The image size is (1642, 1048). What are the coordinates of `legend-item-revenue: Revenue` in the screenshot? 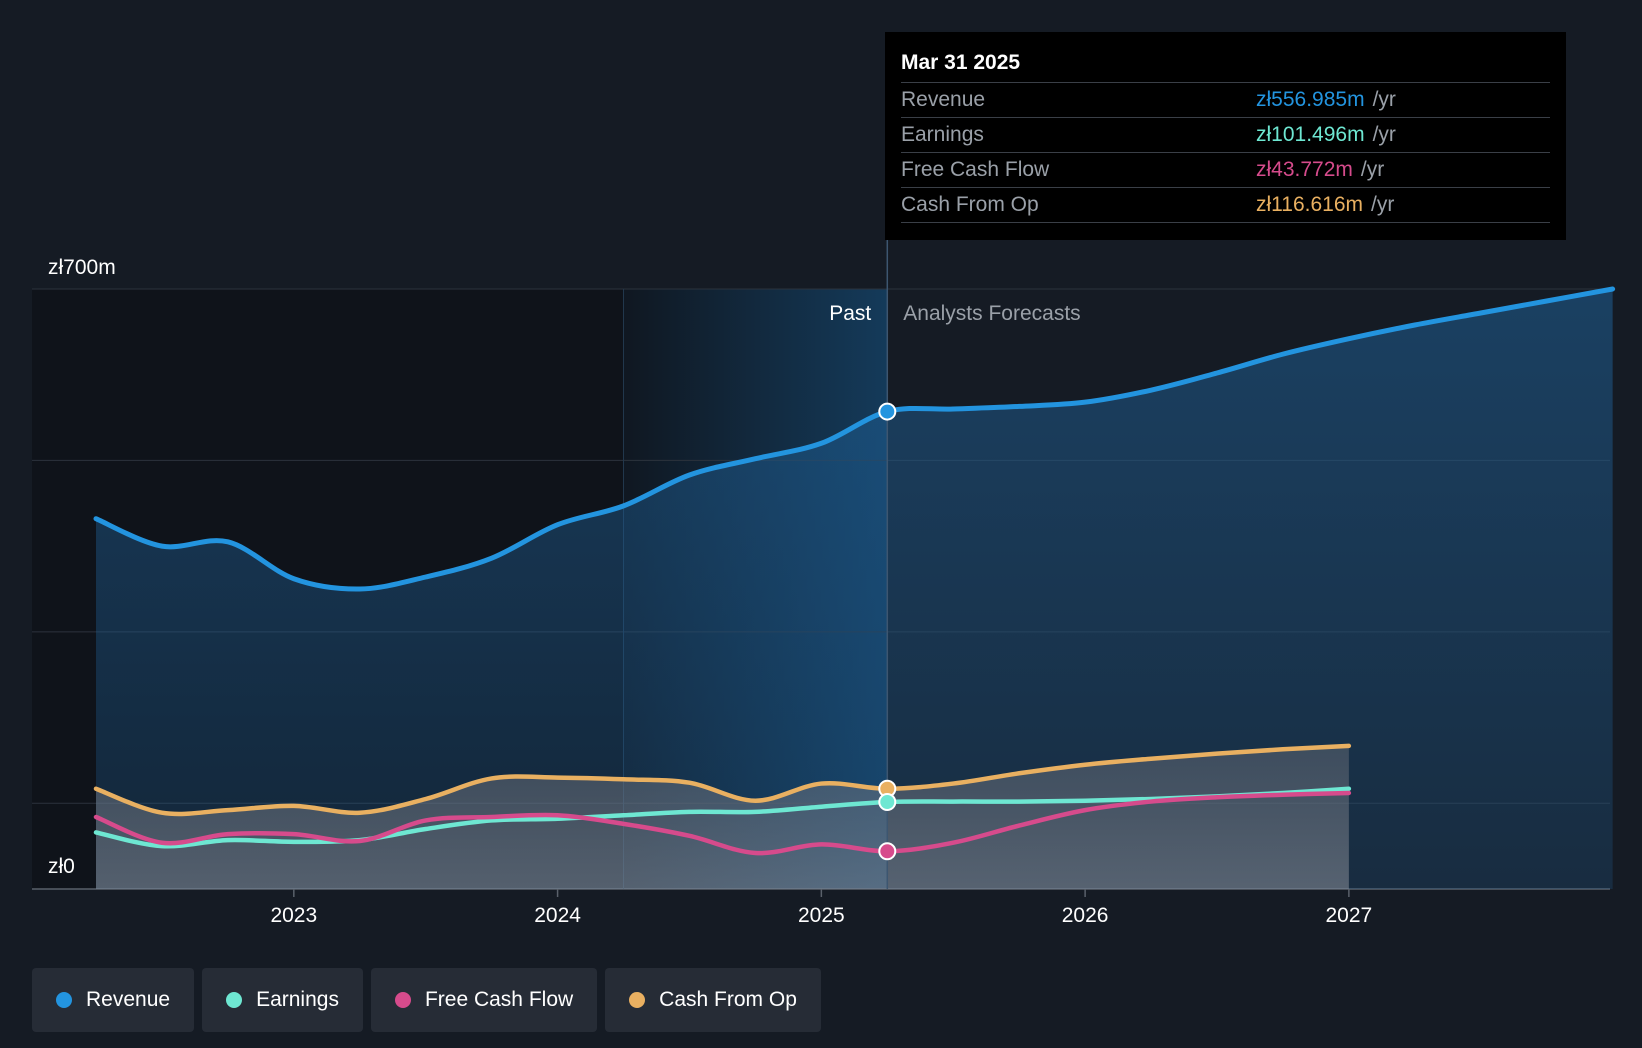 It's located at (113, 1000).